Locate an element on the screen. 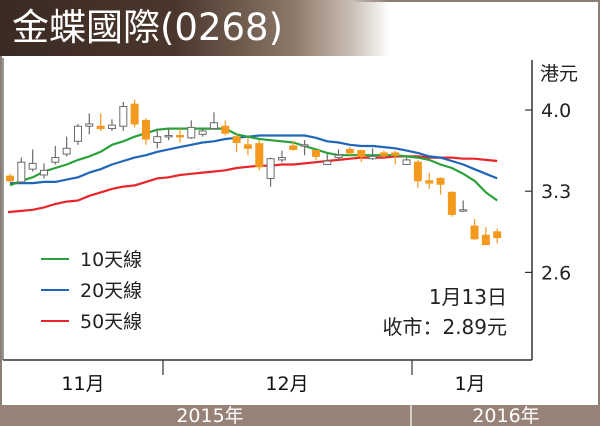 Image resolution: width=600 pixels, height=426 pixels. y-axis-unit: 港元 is located at coordinates (559, 74).